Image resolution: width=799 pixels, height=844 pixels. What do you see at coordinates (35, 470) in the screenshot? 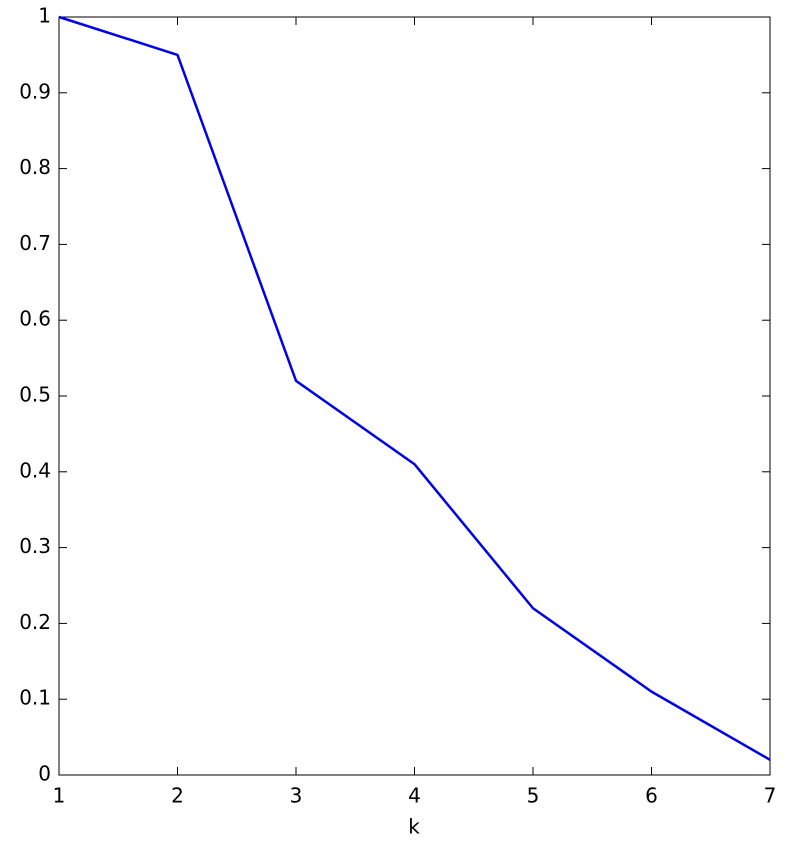
I see `y-tick-label: 0.4` at bounding box center [35, 470].